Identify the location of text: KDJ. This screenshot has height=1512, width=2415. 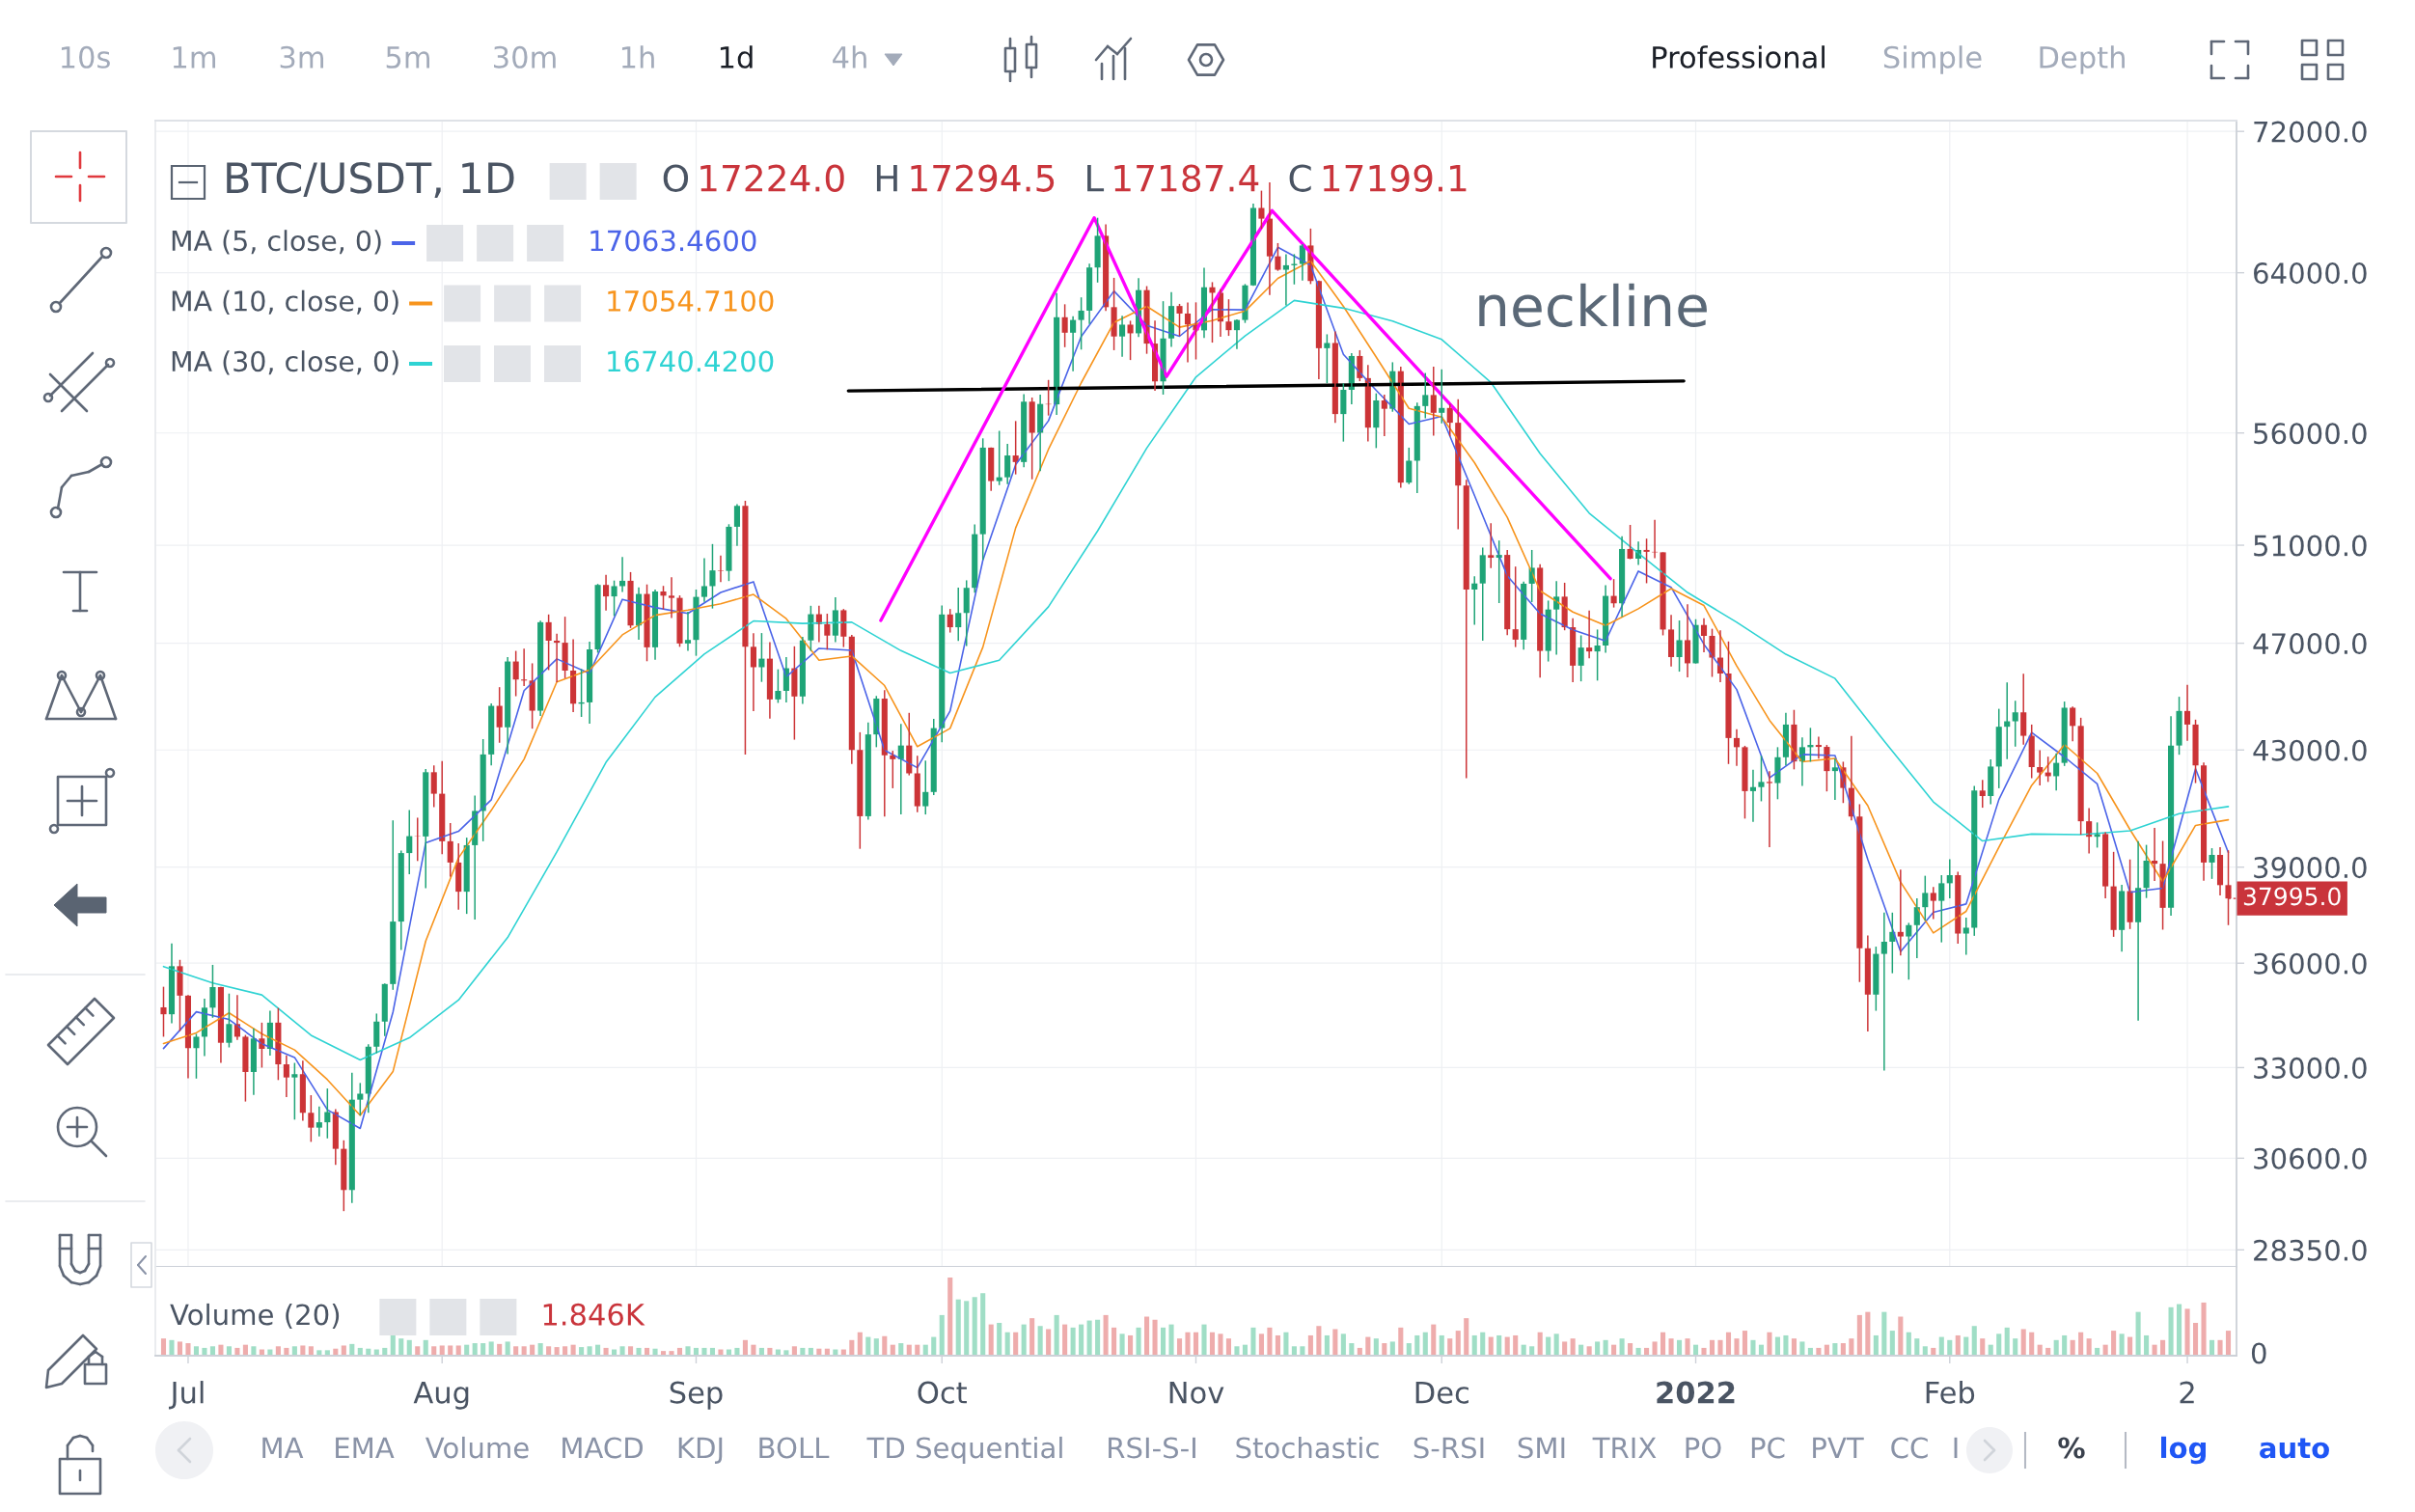
(700, 1450).